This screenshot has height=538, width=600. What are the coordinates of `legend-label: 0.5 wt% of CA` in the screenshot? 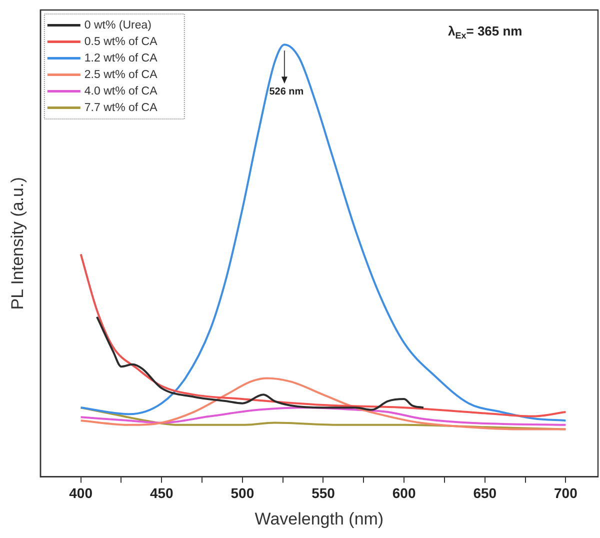 It's located at (121, 42).